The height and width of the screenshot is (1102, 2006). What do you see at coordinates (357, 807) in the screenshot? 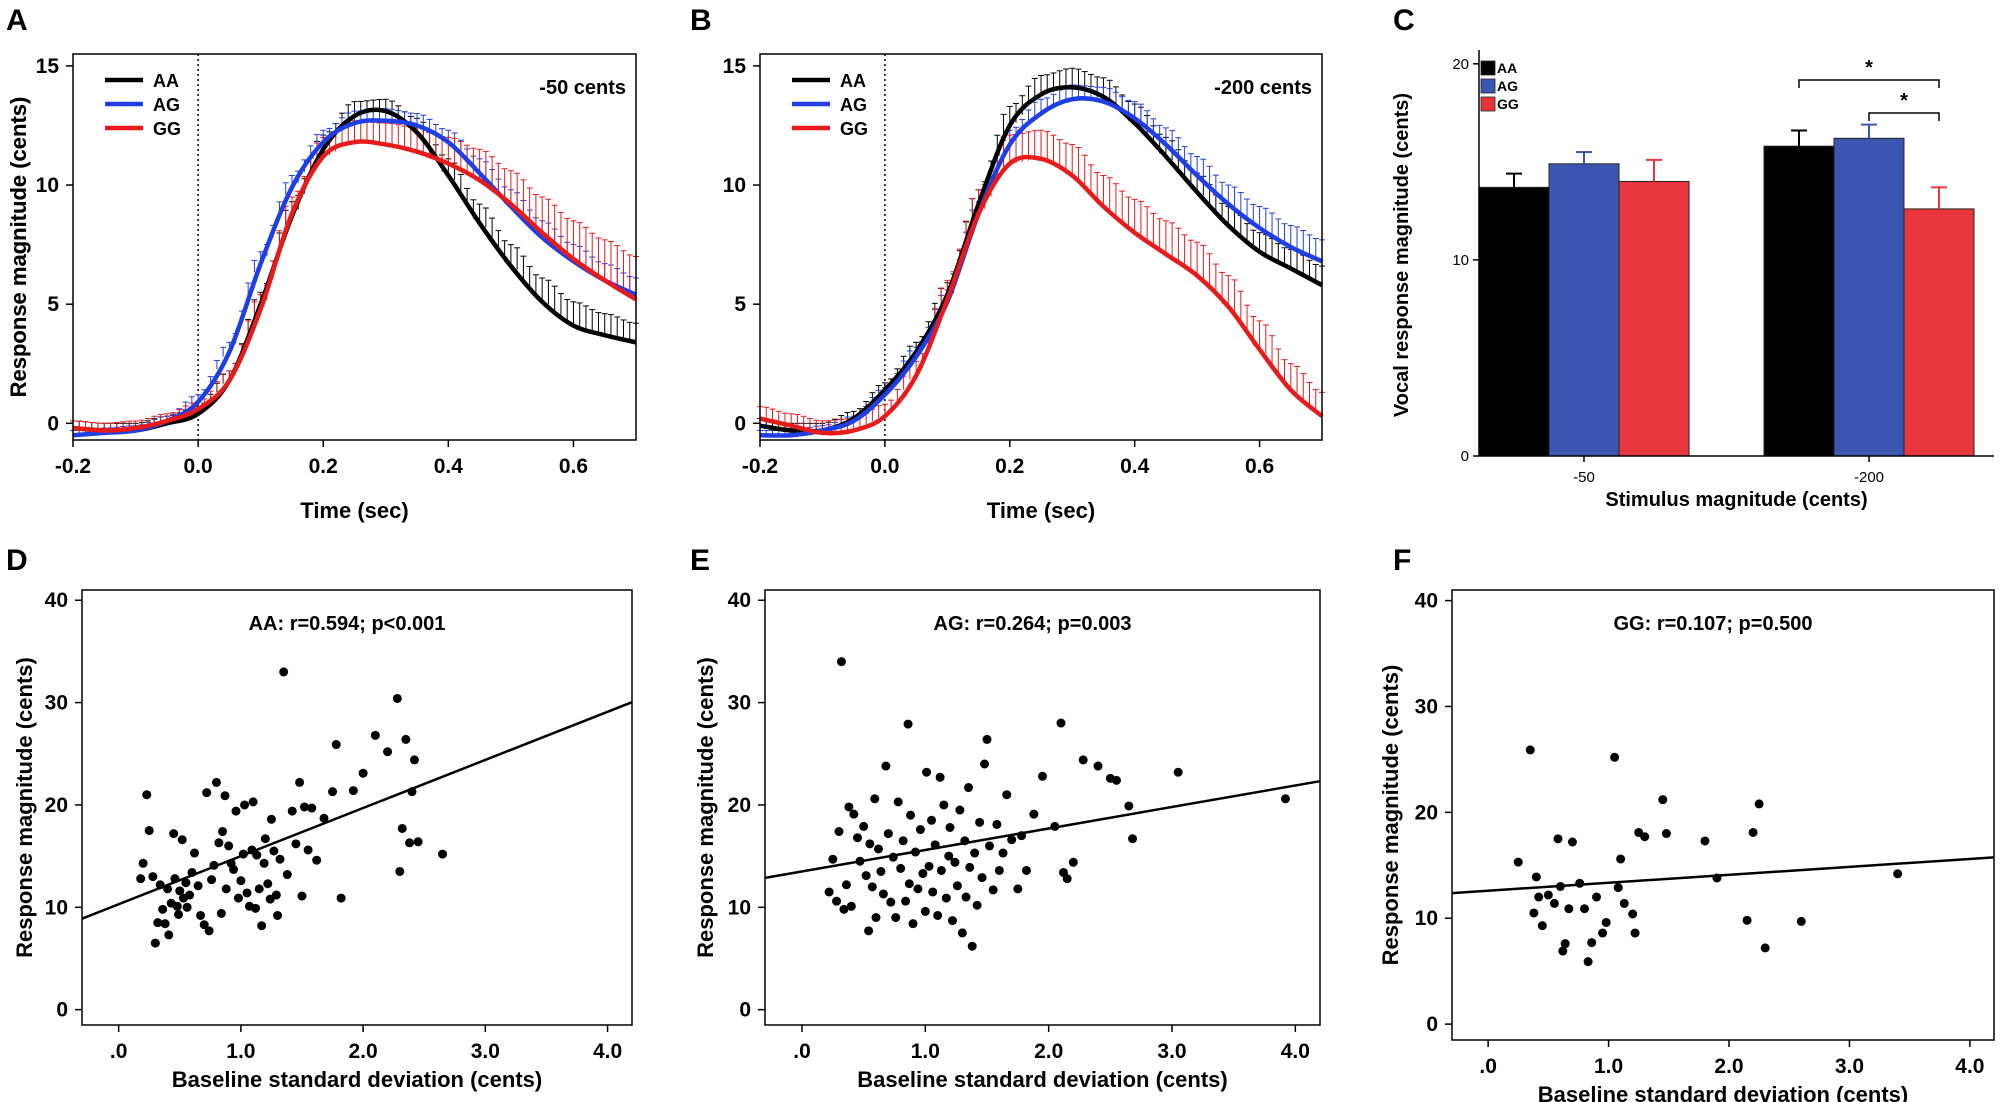
I see `plot-frame` at bounding box center [357, 807].